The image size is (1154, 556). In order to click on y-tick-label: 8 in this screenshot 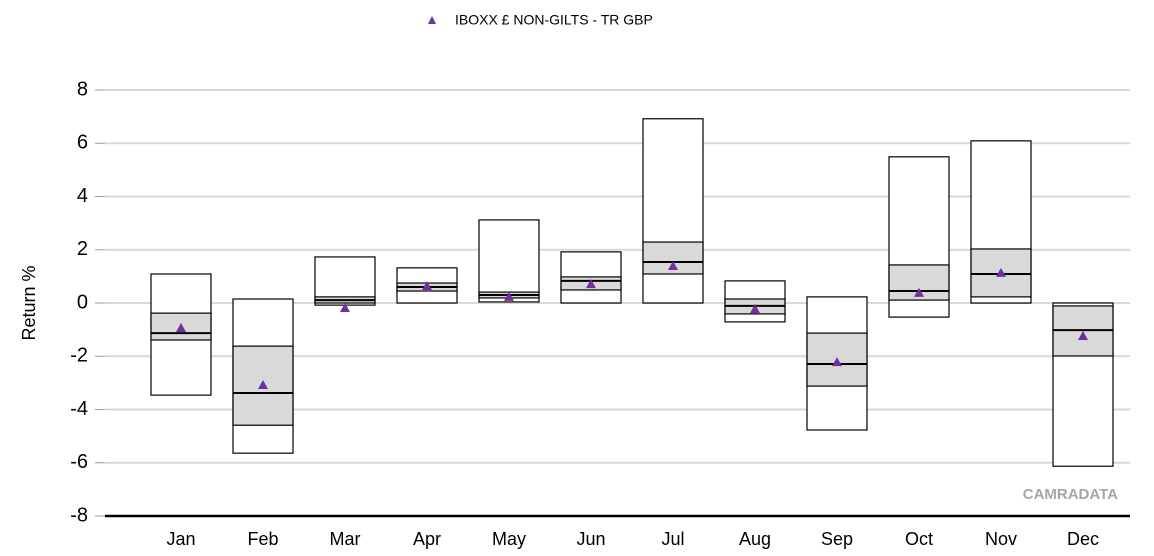, I will do `click(82, 89)`.